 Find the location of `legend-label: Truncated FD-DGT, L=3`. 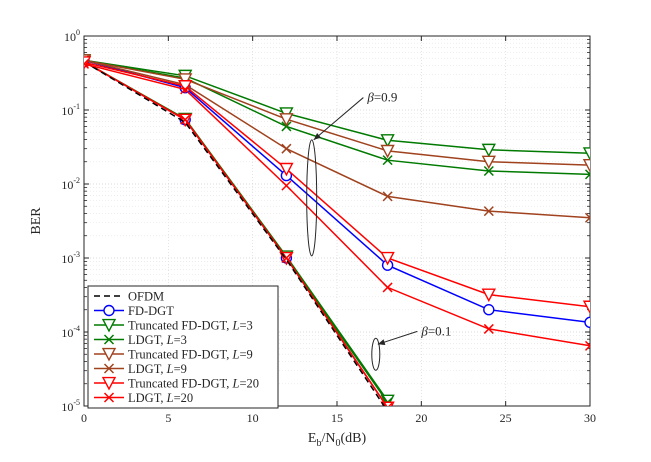

legend-label: Truncated FD-DGT, L=3 is located at coordinates (190, 326).